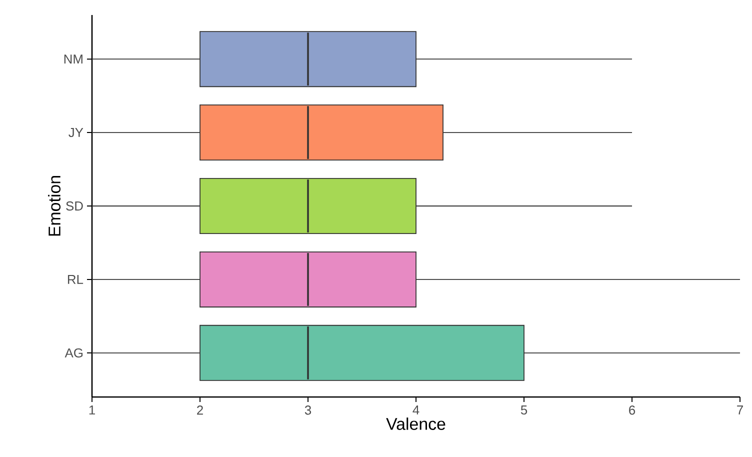 The image size is (752, 457). Describe the element at coordinates (73, 59) in the screenshot. I see `y-tick-label: NM` at that location.